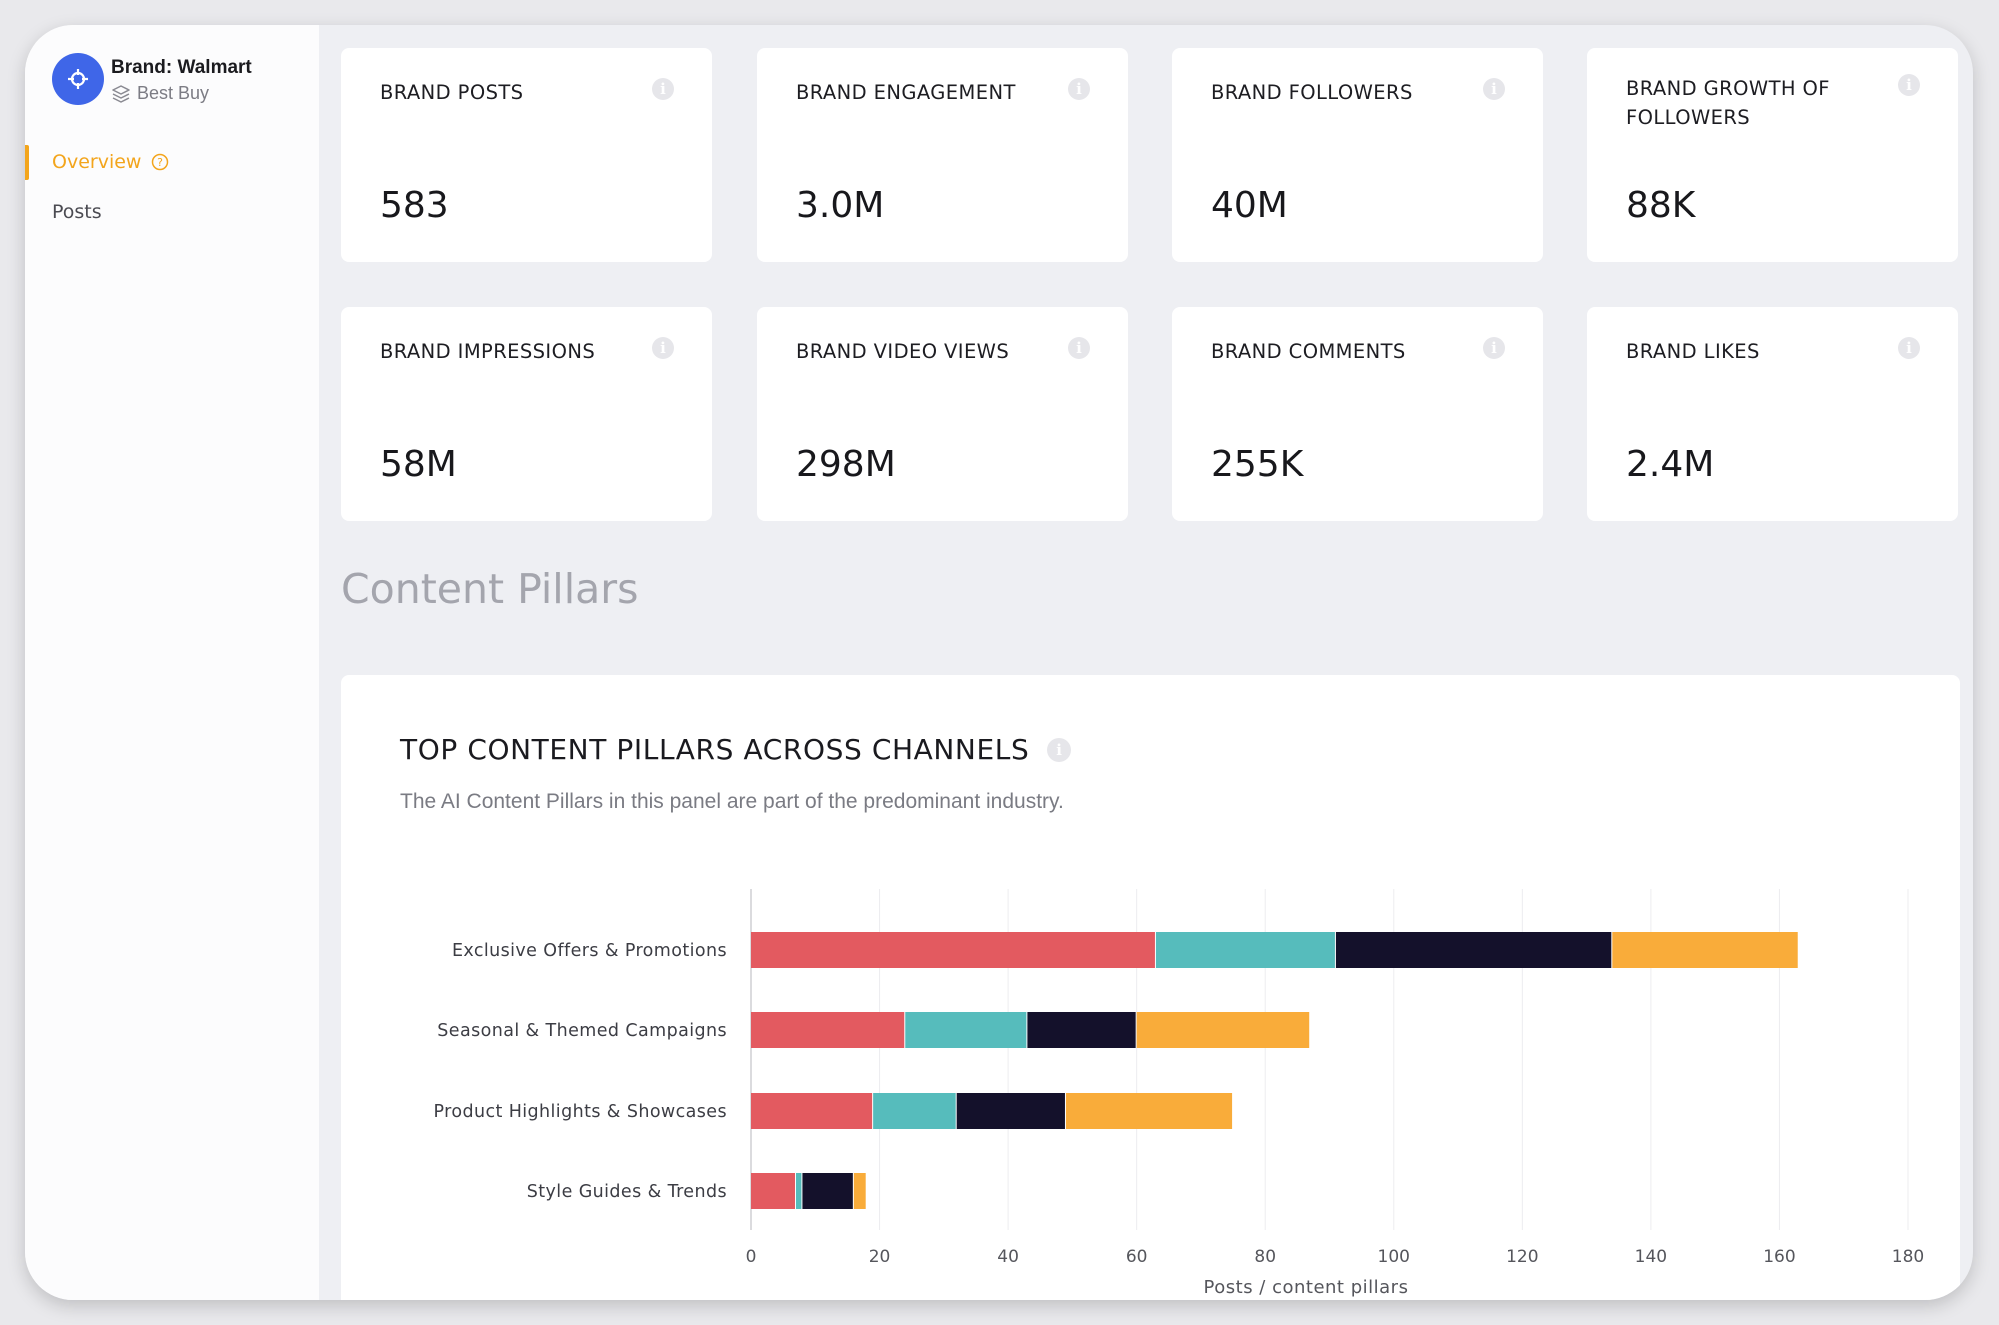 The width and height of the screenshot is (1999, 1325). Describe the element at coordinates (181, 67) in the screenshot. I see `brand-title: Brand: Walmart` at that location.